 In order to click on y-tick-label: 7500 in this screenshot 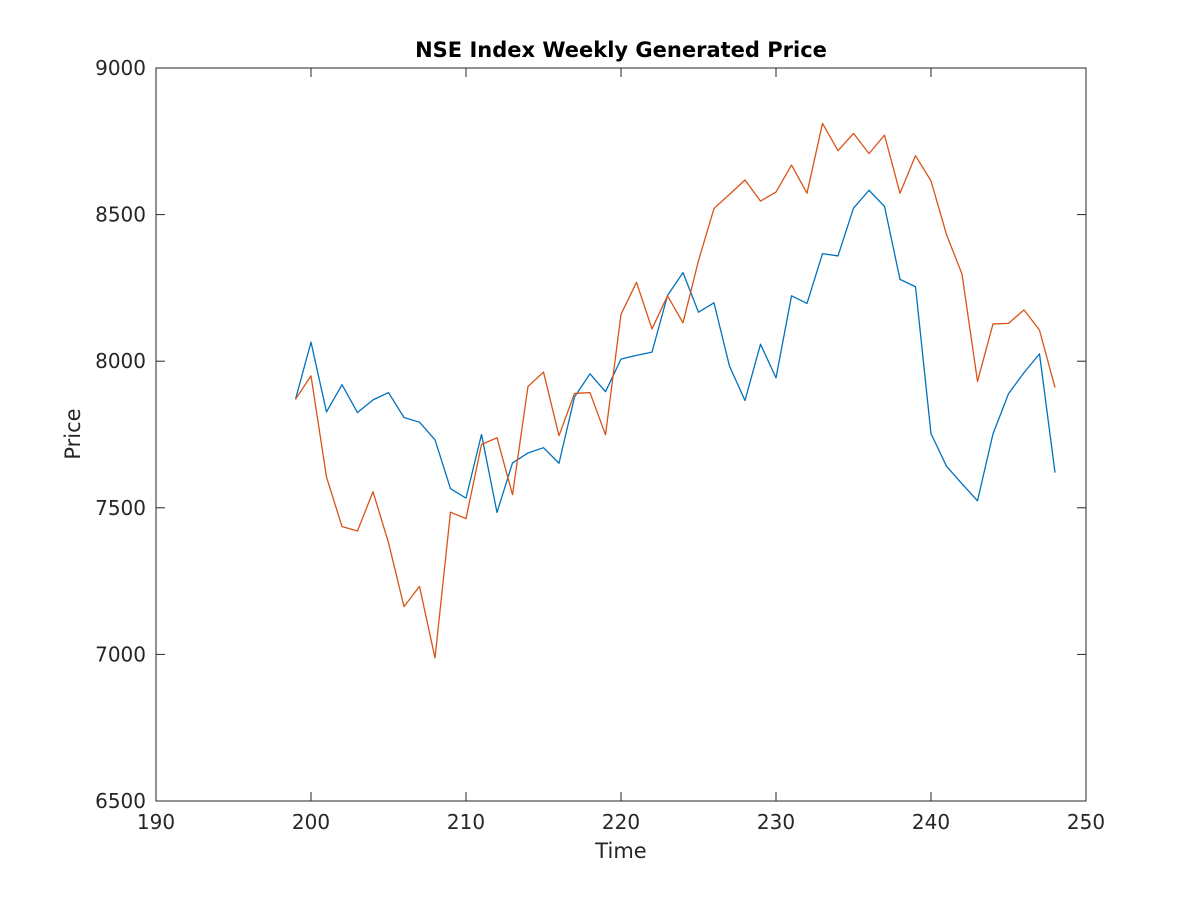, I will do `click(120, 508)`.